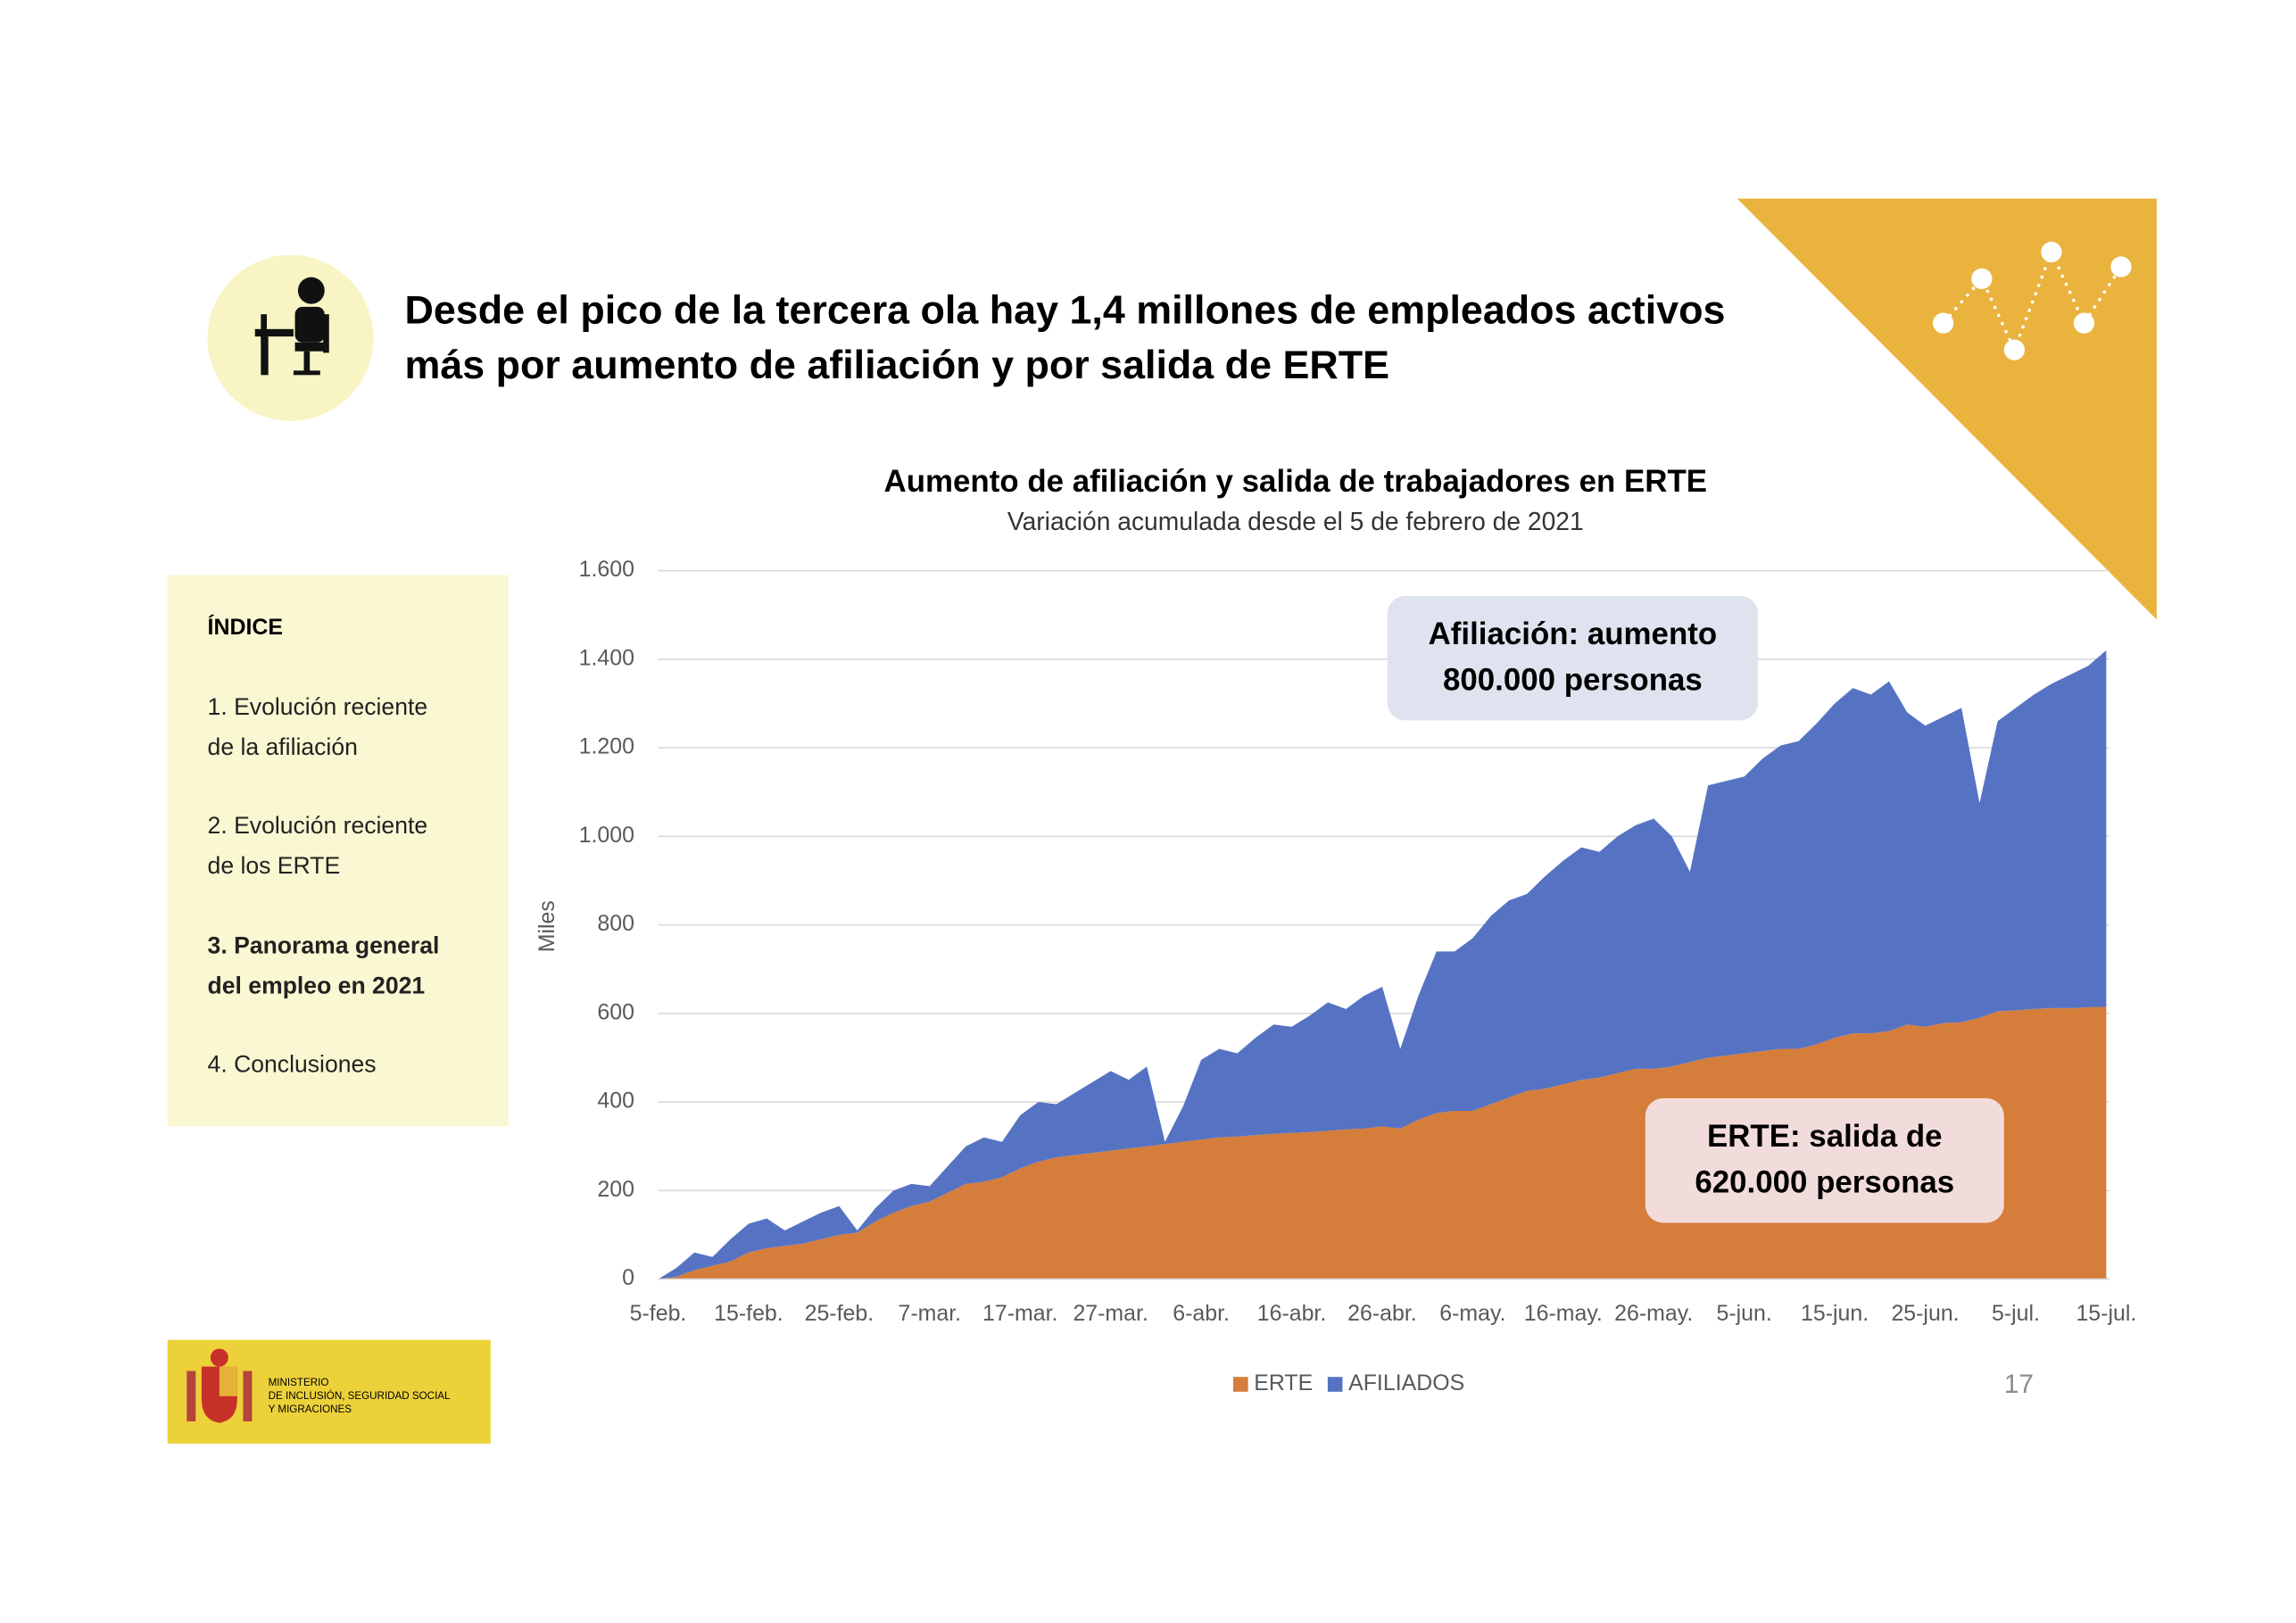  I want to click on x-tick-label: 5-jul., so click(2016, 1313).